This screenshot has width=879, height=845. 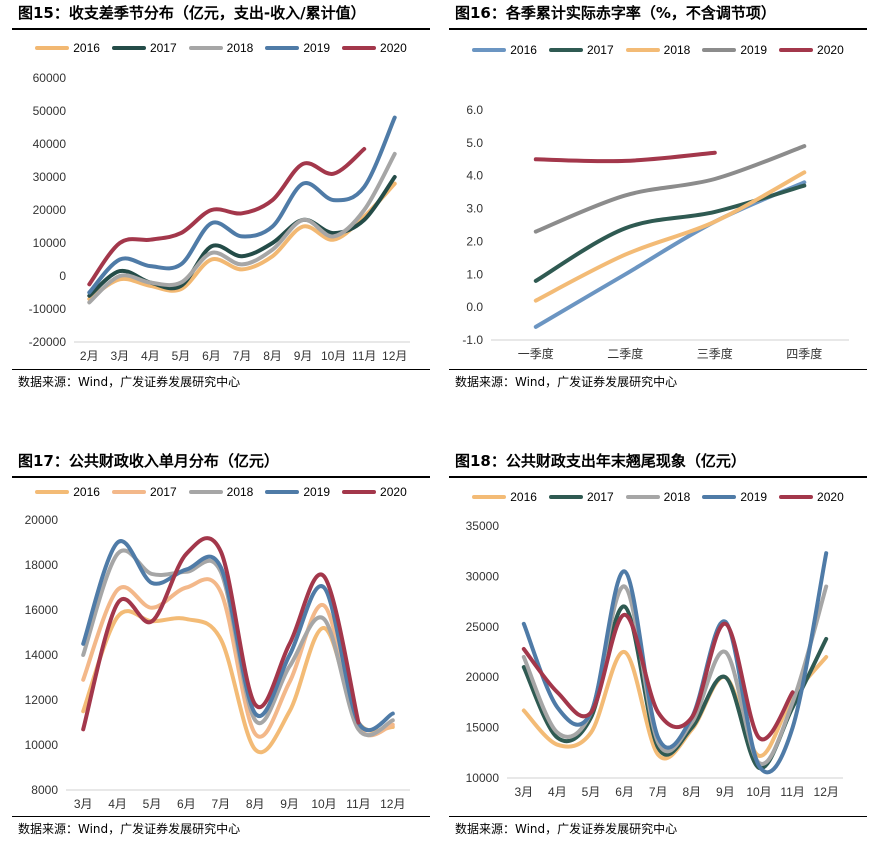 What do you see at coordinates (83, 804) in the screenshot?
I see `x-tick-label: 3月` at bounding box center [83, 804].